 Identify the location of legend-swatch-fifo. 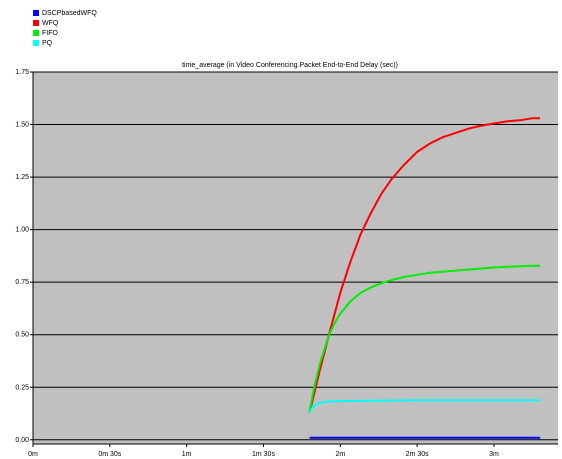
(36, 33).